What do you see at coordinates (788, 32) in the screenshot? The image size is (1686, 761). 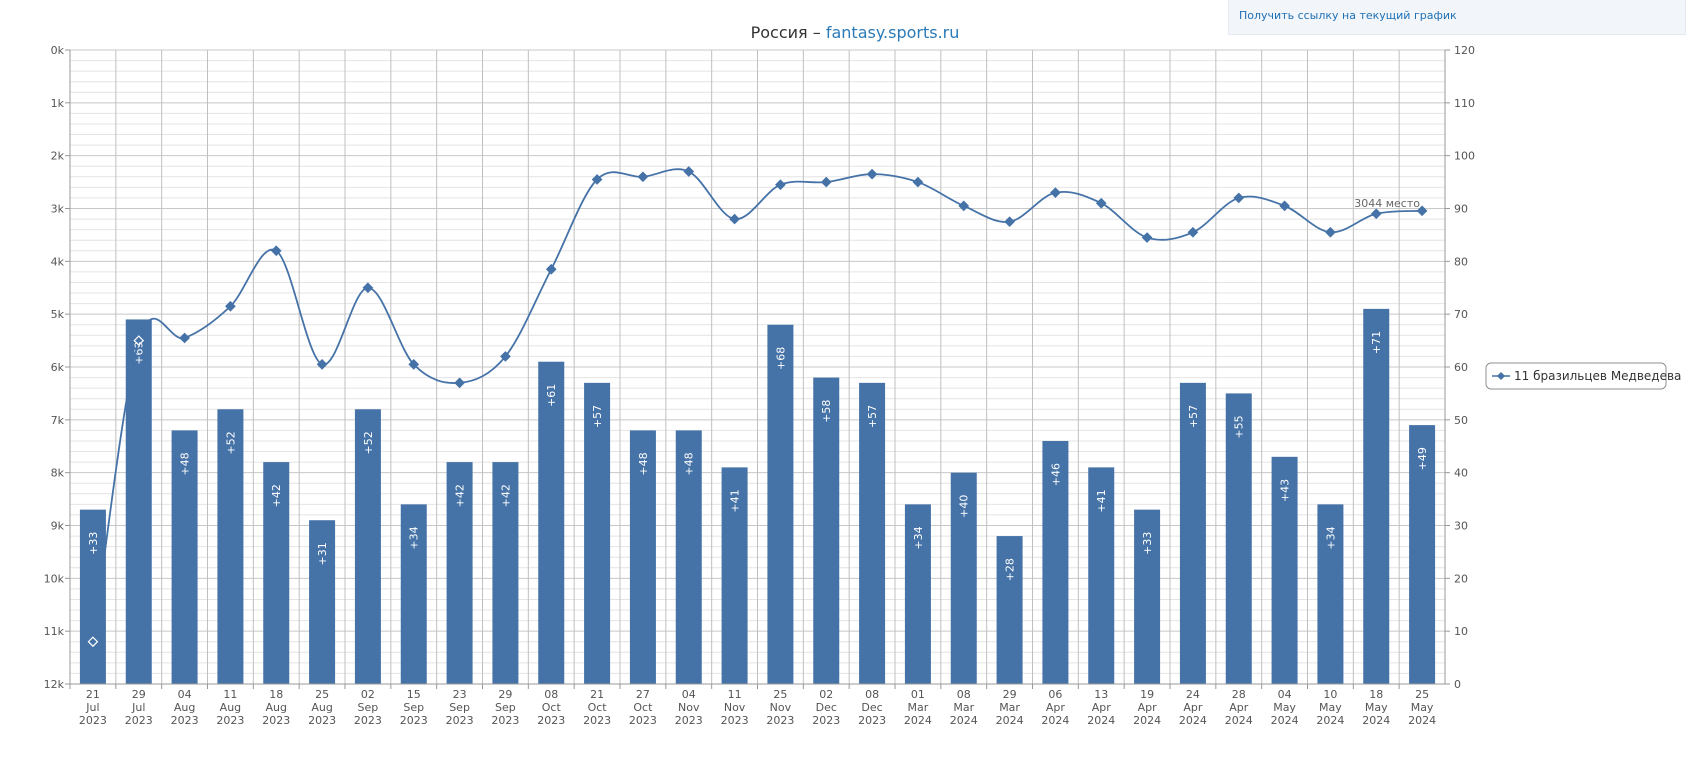 I see `title-prefix: Россия –` at bounding box center [788, 32].